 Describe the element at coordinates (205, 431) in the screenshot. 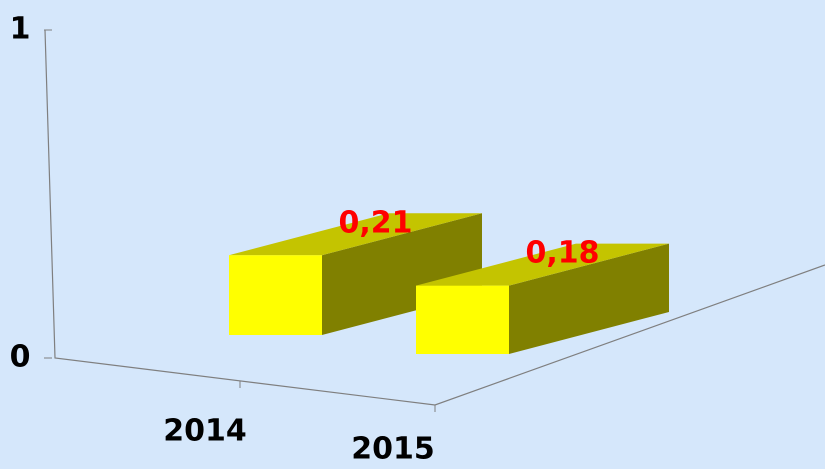

I see `x-tick-label: 2014` at that location.